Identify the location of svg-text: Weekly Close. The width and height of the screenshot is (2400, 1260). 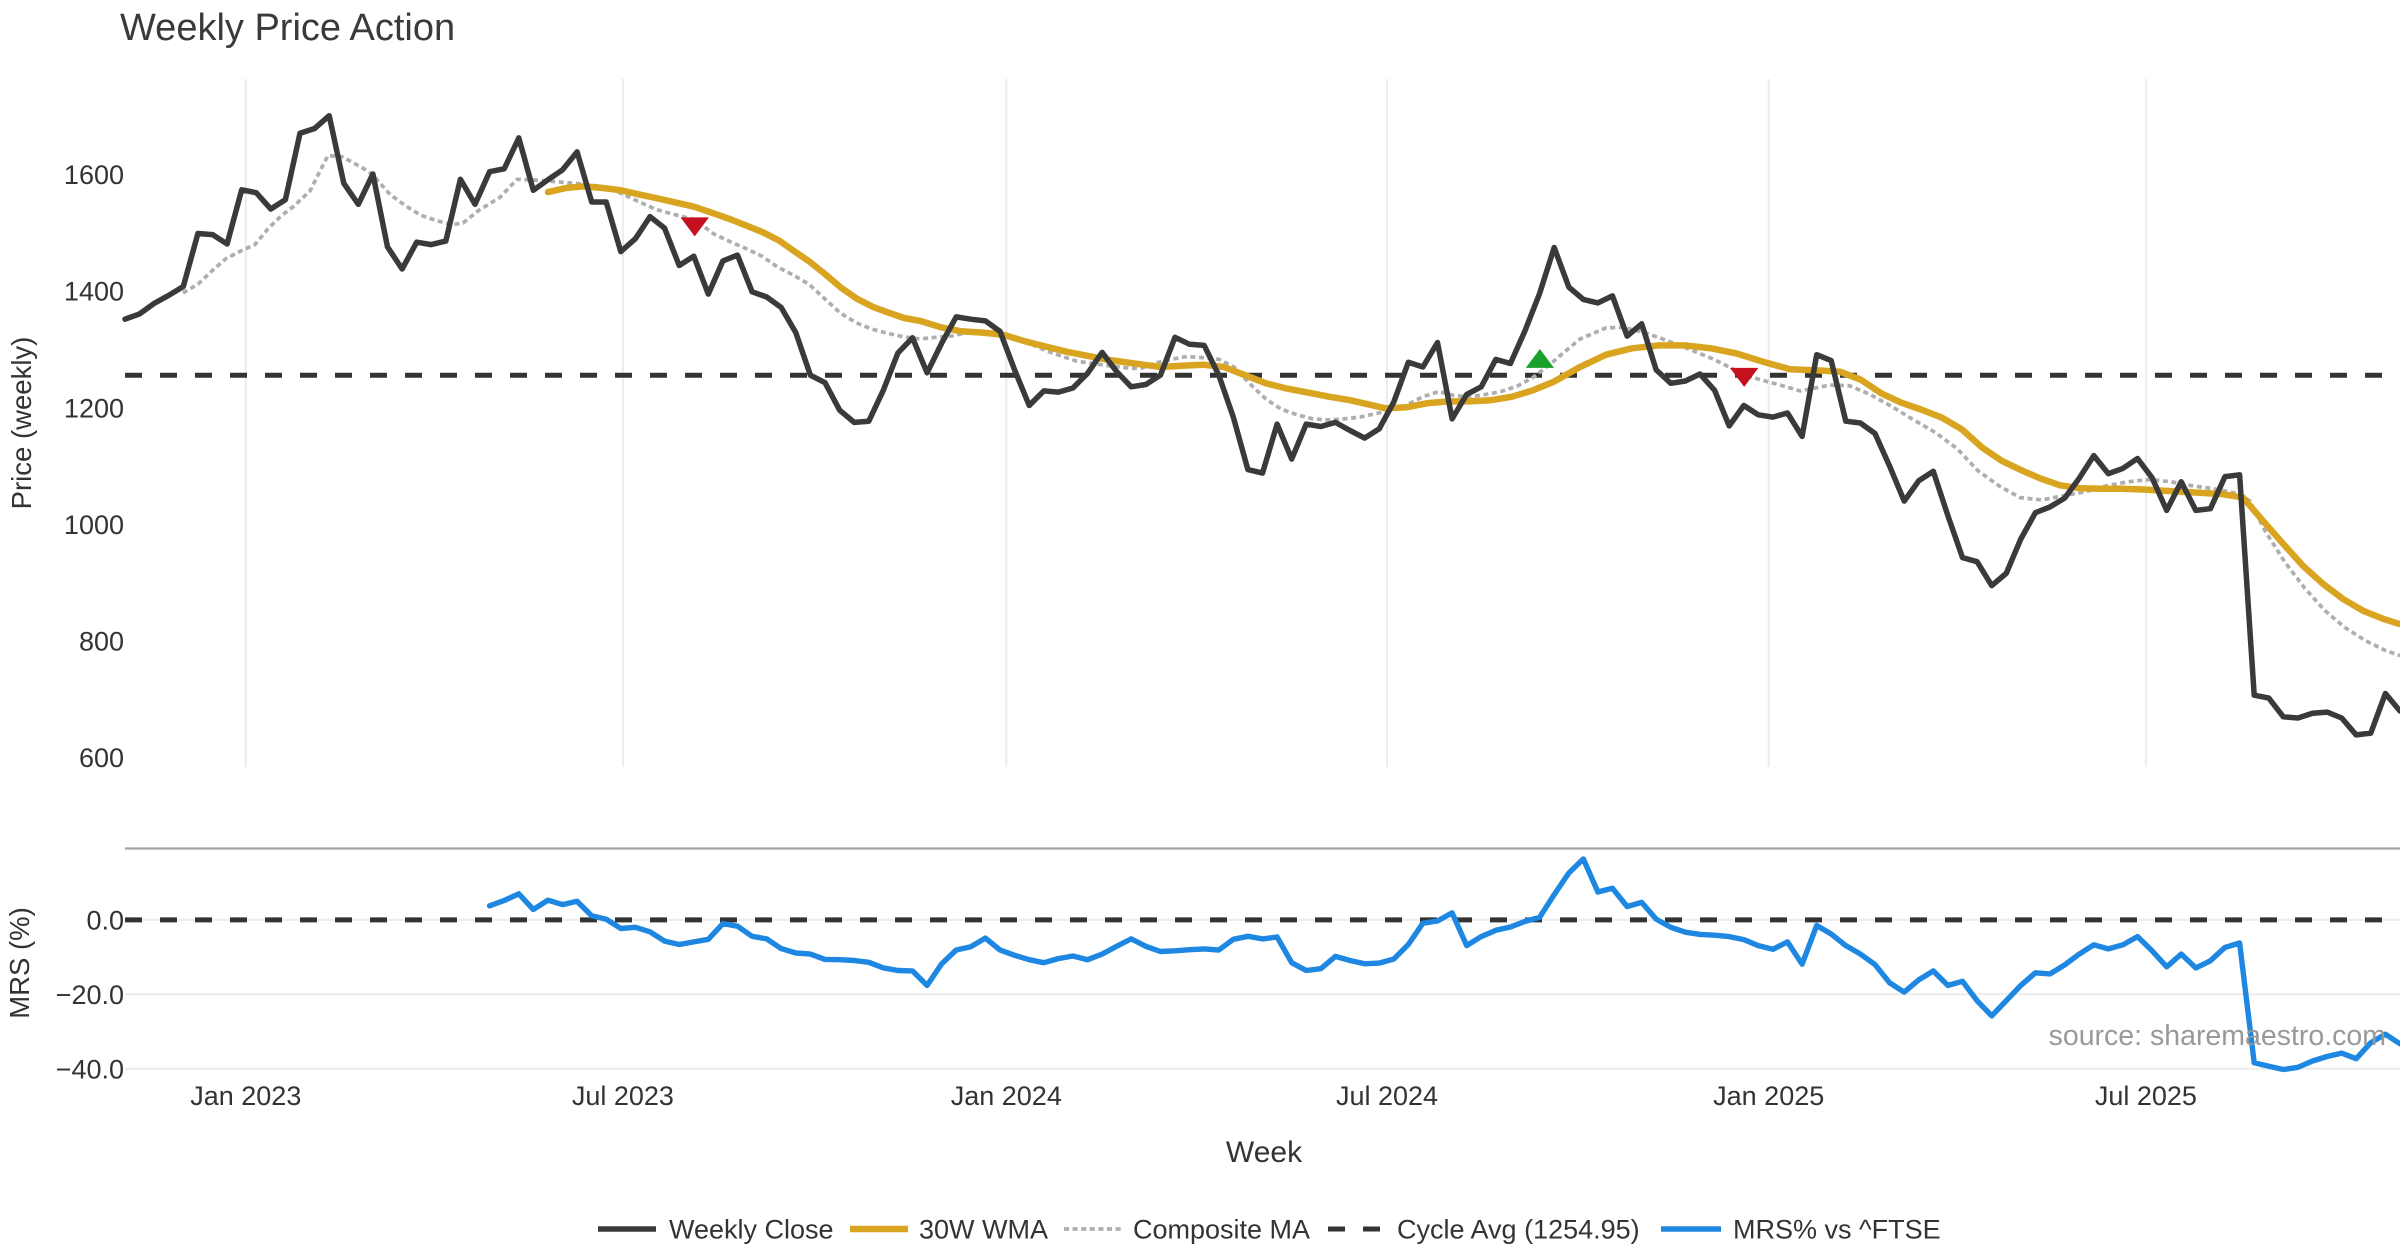
(751, 1230).